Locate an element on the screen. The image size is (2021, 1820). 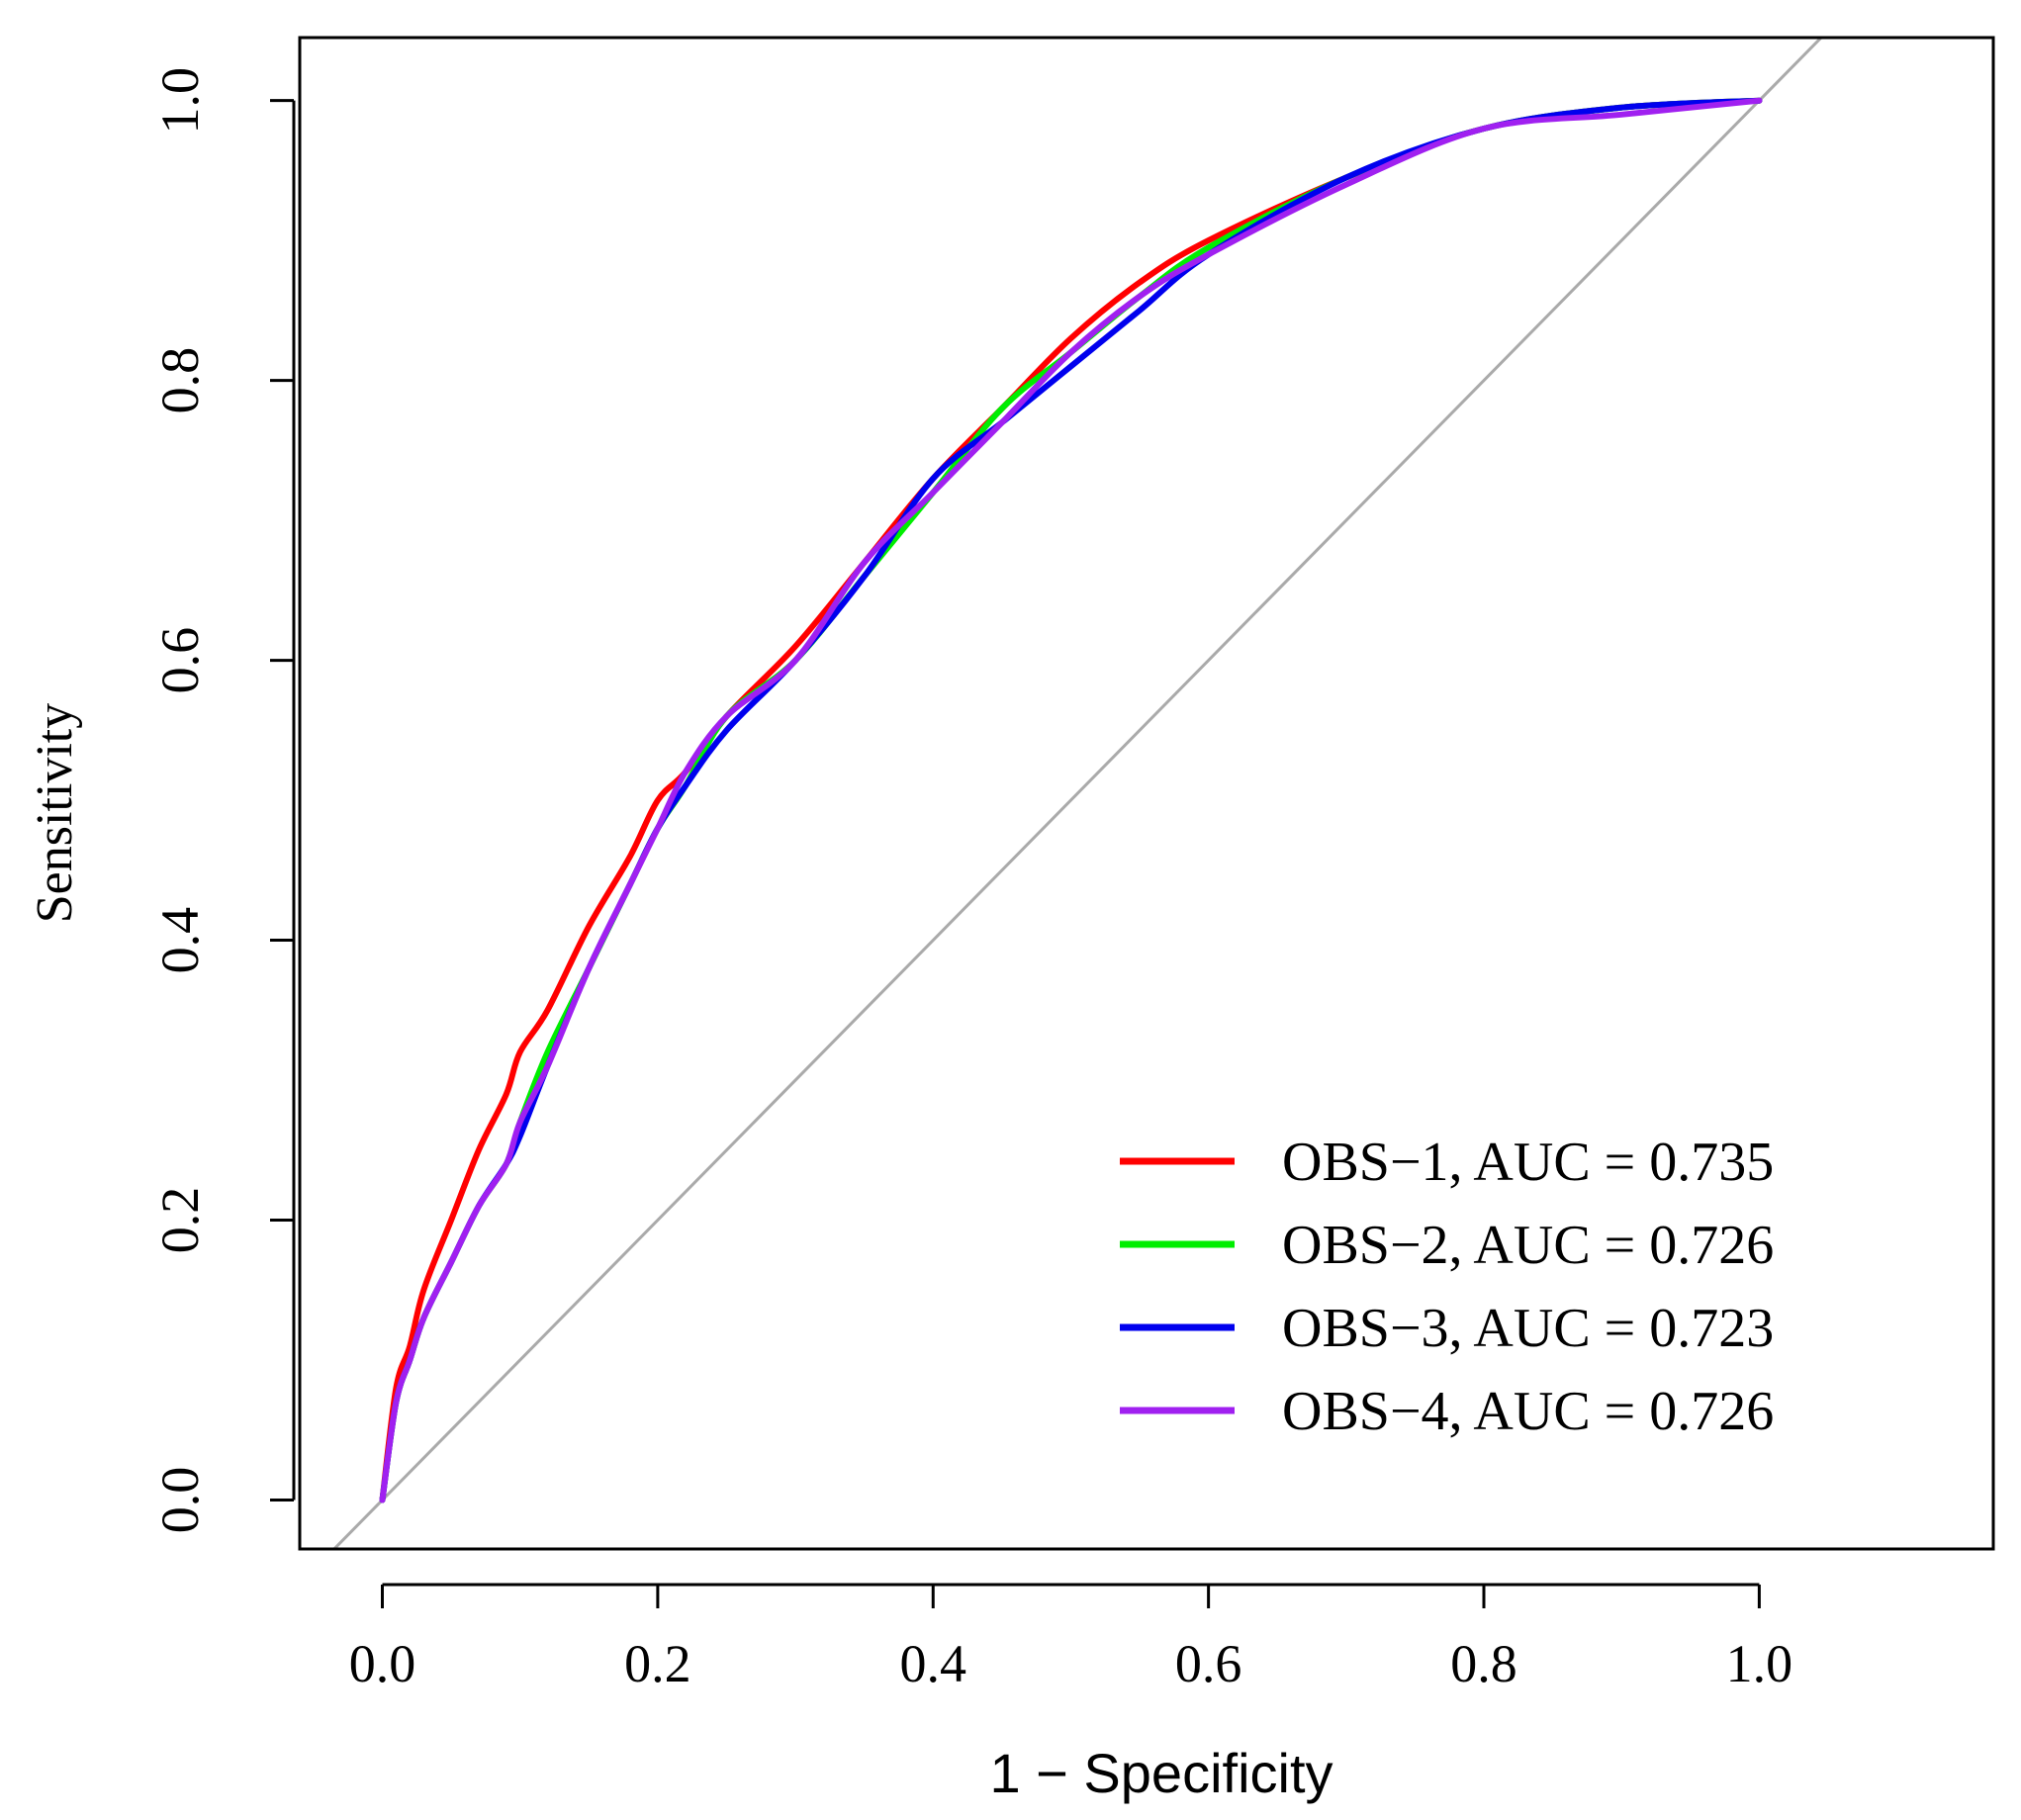
y-tick-label: 0.6 is located at coordinates (180, 660).